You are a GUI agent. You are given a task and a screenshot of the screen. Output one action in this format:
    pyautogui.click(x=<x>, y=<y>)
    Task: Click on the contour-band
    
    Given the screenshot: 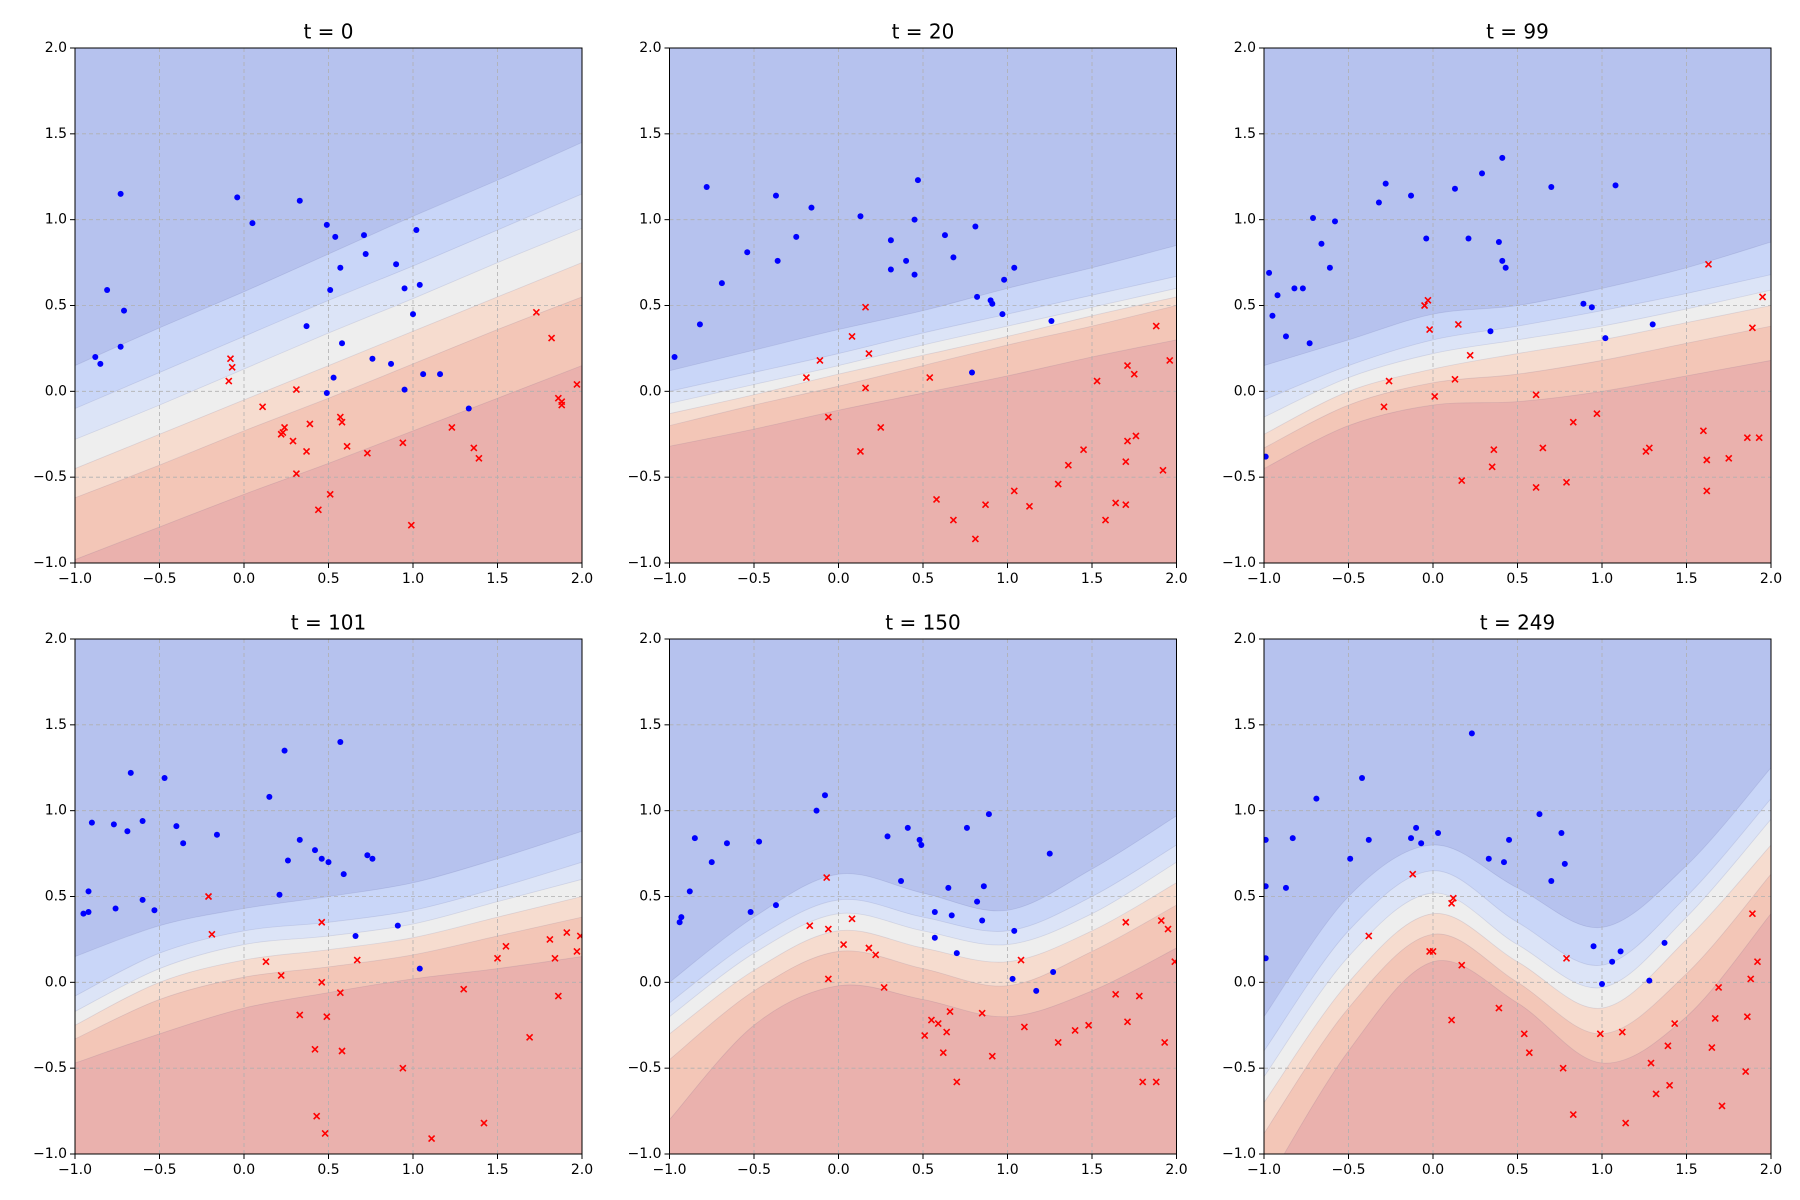 What is the action you would take?
    pyautogui.click(x=1527, y=1033)
    